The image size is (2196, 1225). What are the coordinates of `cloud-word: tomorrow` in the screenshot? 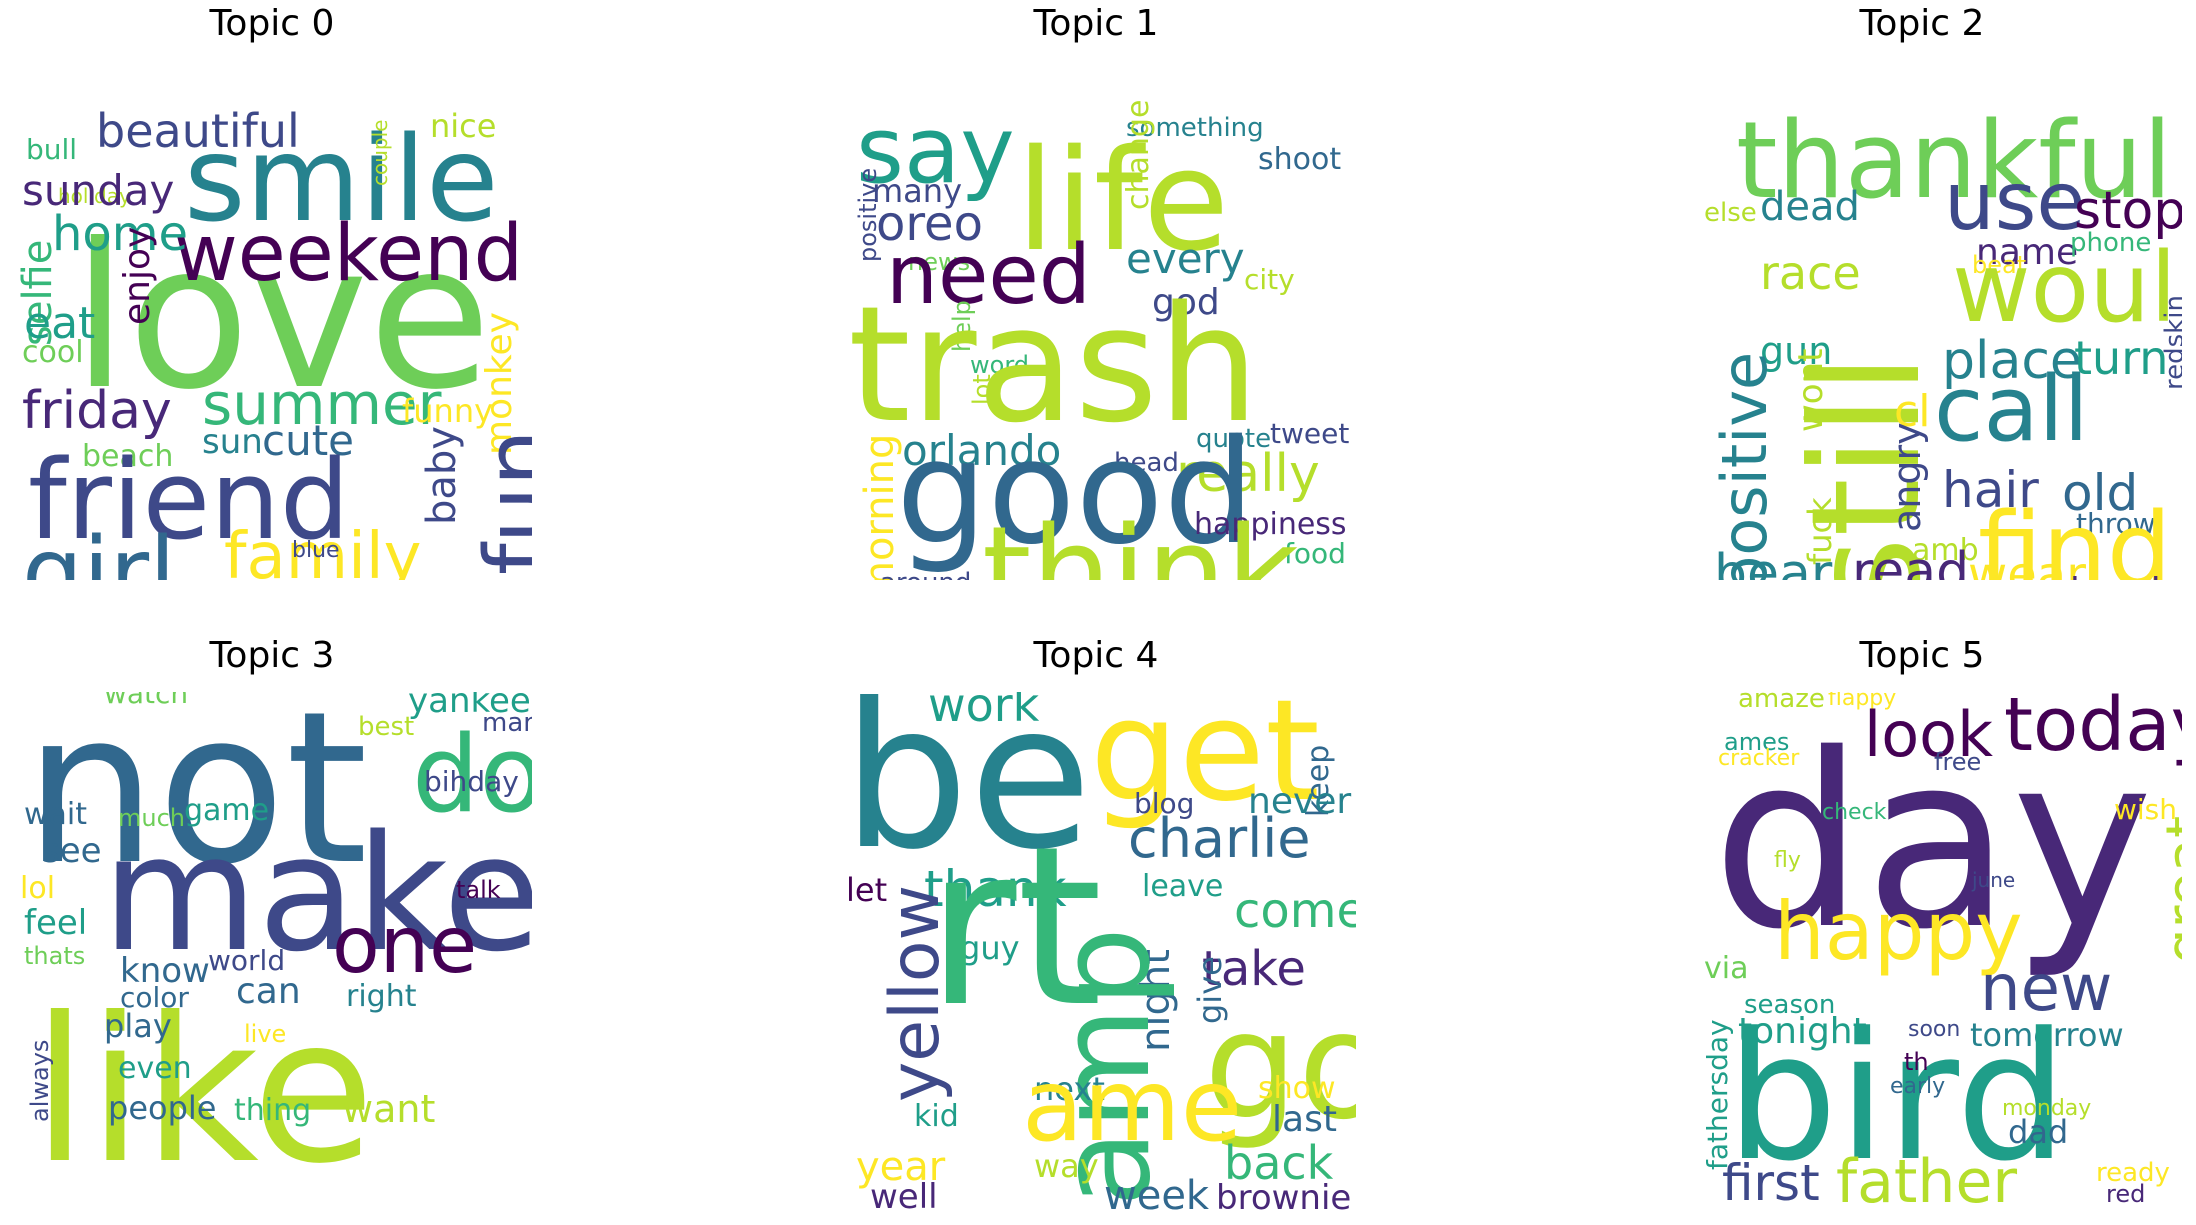 It's located at (2047, 1035).